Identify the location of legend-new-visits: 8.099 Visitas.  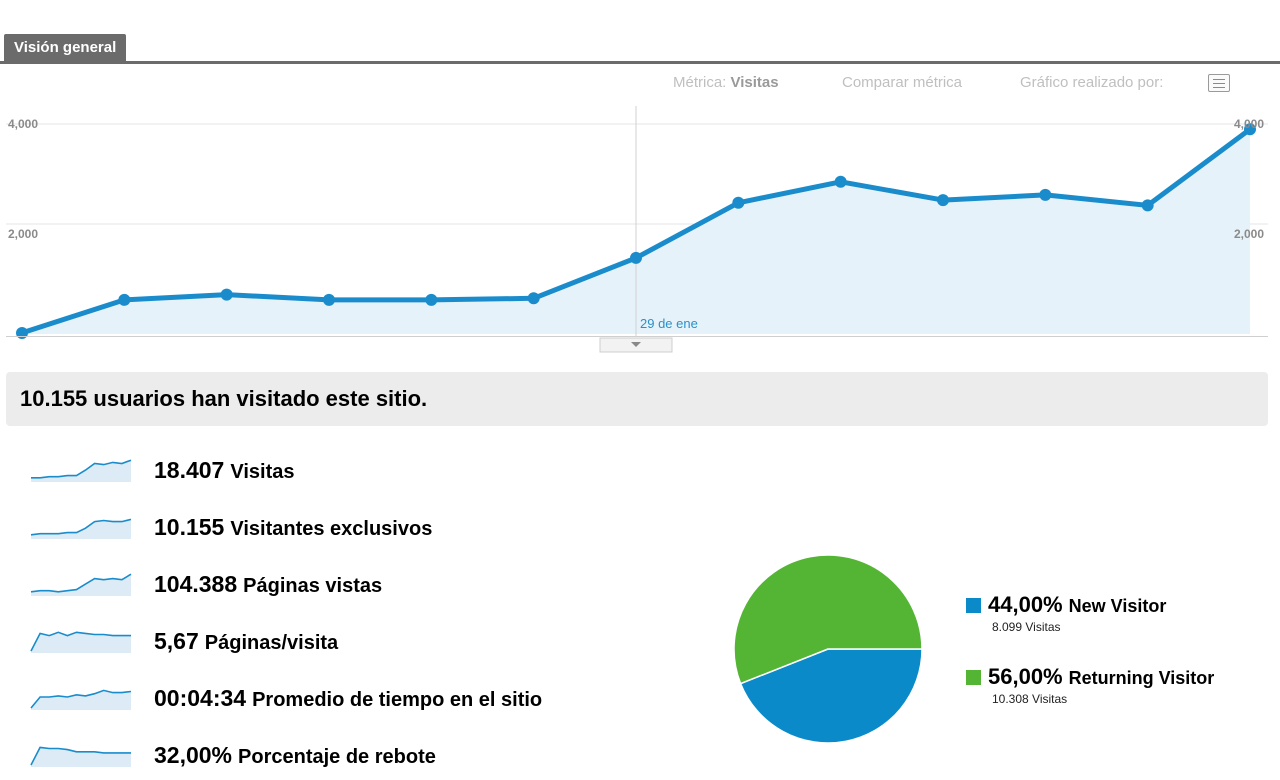
(1026, 627).